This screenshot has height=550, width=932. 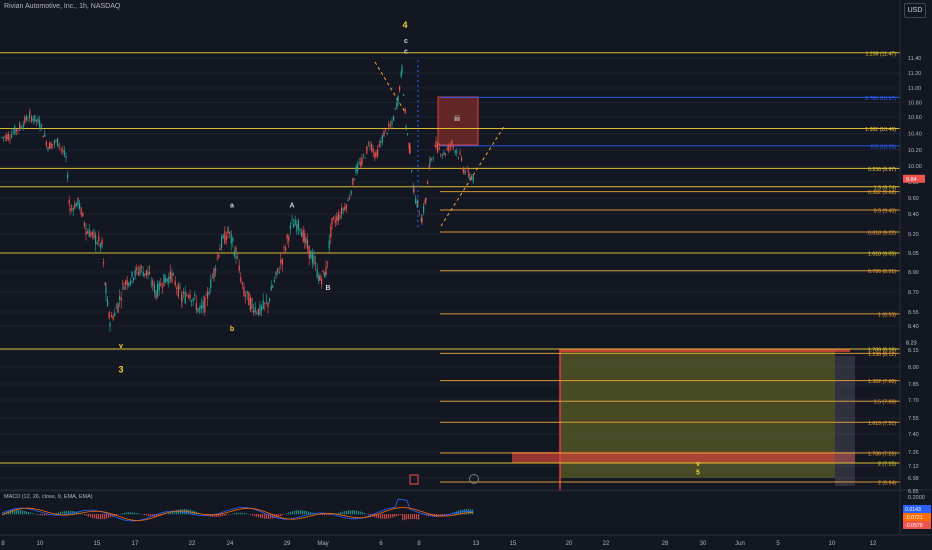 What do you see at coordinates (882, 382) in the screenshot?
I see `fib-label: 1.382 (7.88)` at bounding box center [882, 382].